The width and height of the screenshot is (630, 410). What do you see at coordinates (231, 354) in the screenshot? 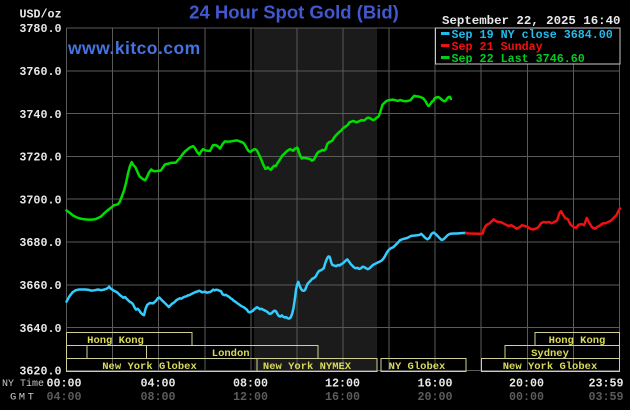
I see `svg-text: London` at bounding box center [231, 354].